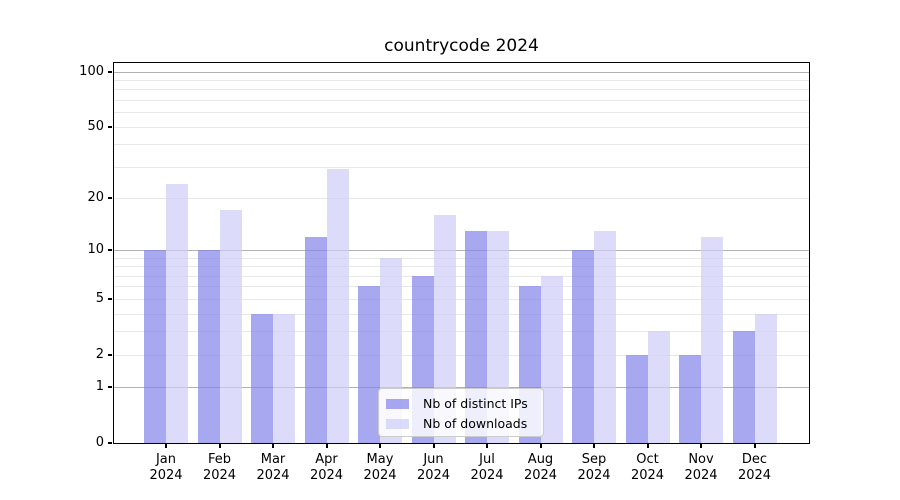 Image resolution: width=900 pixels, height=500 pixels. I want to click on x-tick-label-dec: Dec 2024, so click(754, 467).